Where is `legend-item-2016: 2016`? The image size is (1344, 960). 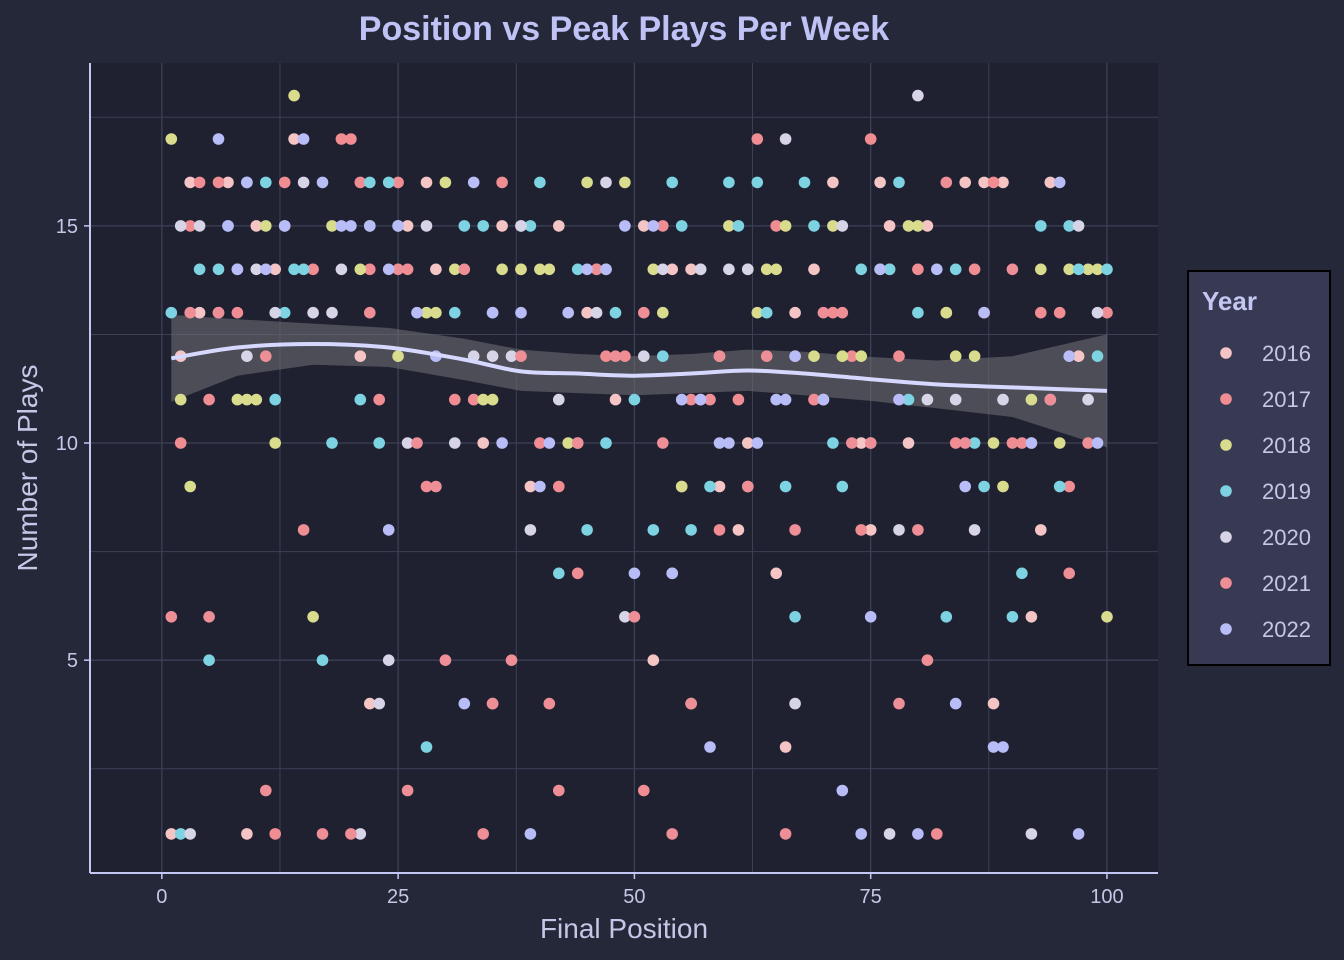
legend-item-2016: 2016 is located at coordinates (1265, 353).